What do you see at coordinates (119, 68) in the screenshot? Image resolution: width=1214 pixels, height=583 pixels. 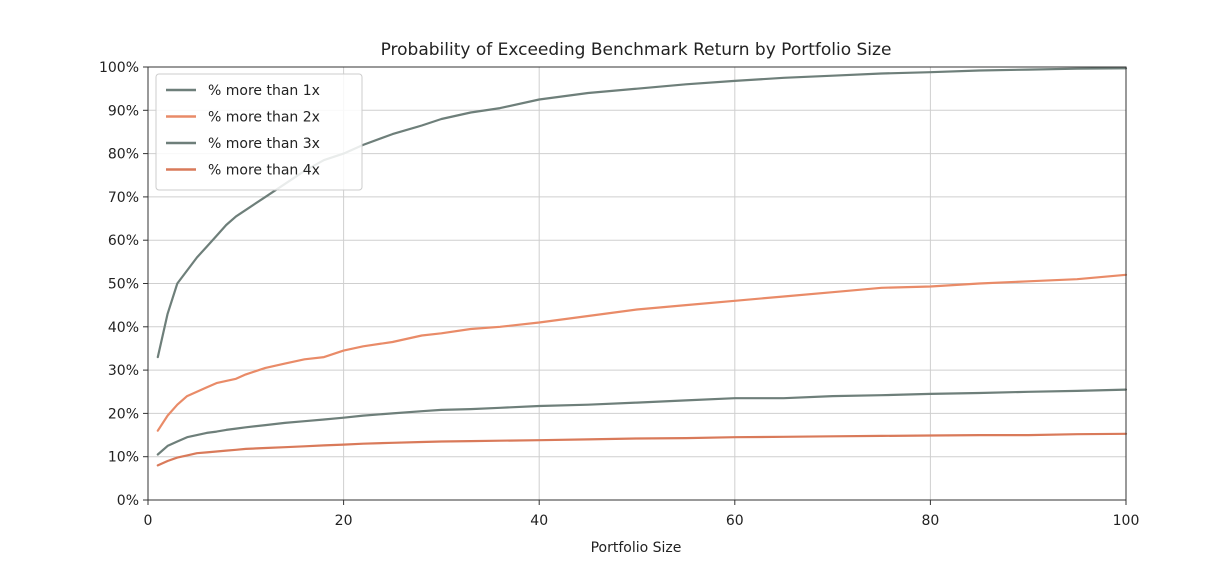 I see `y-tick-label: 100%` at bounding box center [119, 68].